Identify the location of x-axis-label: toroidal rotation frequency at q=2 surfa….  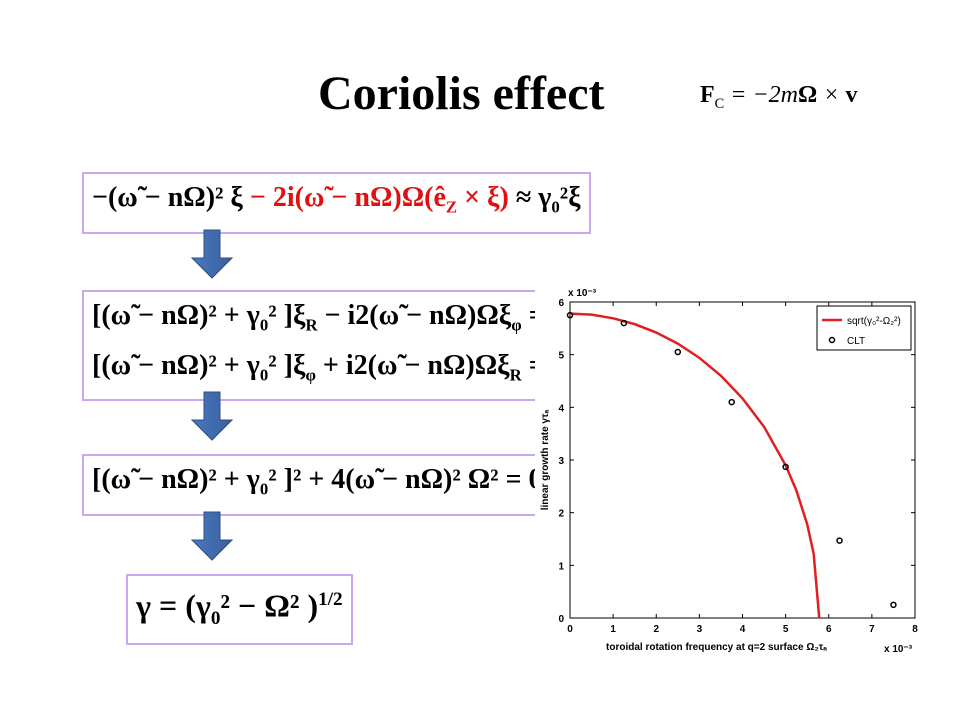
(716, 647).